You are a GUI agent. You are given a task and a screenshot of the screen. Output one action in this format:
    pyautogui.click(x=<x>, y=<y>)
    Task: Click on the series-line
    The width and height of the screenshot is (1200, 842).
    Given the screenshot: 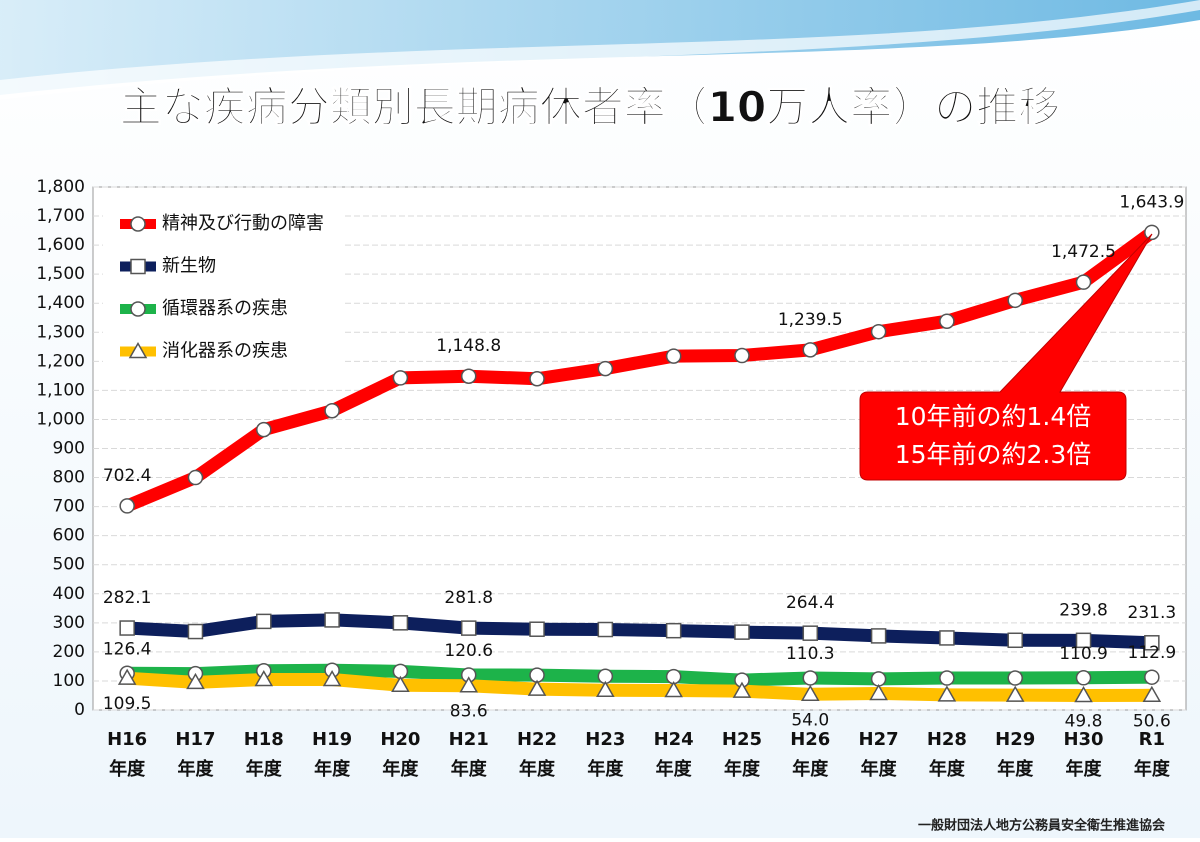 What is the action you would take?
    pyautogui.click(x=639, y=631)
    